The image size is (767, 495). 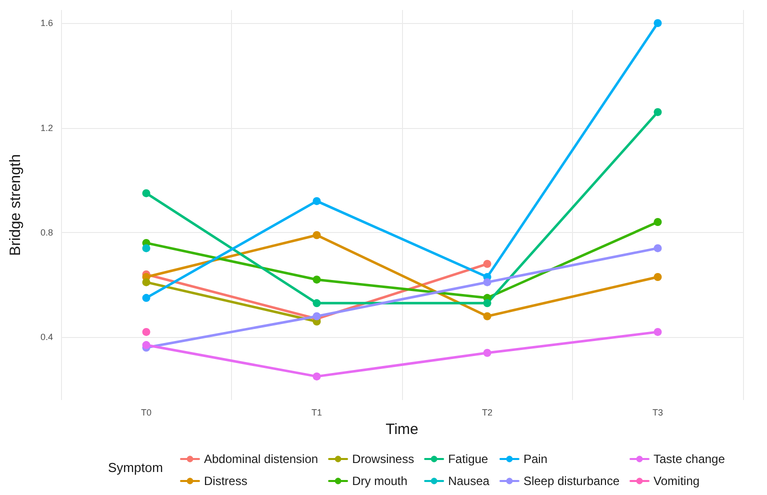 What do you see at coordinates (46, 23) in the screenshot?
I see `y-tick-label: 1.6` at bounding box center [46, 23].